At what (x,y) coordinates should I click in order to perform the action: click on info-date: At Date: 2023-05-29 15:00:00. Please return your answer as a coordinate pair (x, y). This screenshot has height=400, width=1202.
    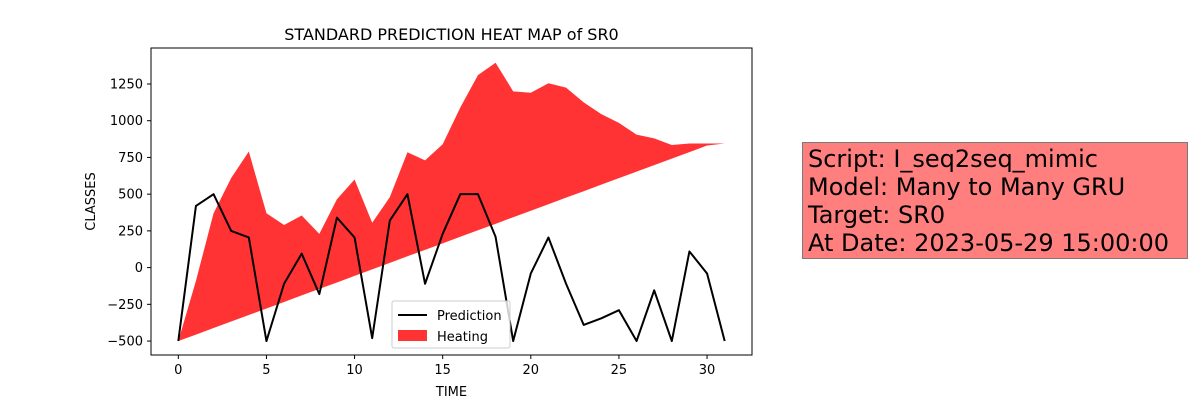
    Looking at the image, I should click on (989, 243).